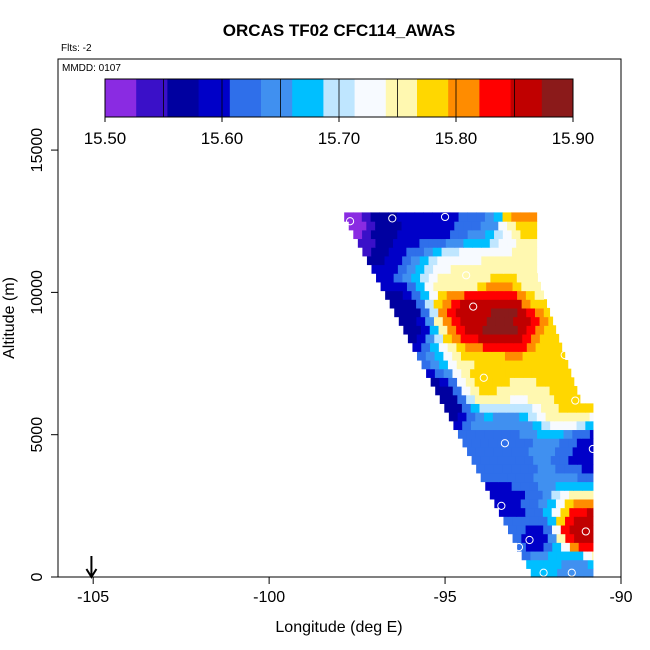 This screenshot has height=650, width=650. Describe the element at coordinates (355, 591) in the screenshot. I see `x-axis: -105 -100 -95 -90` at that location.